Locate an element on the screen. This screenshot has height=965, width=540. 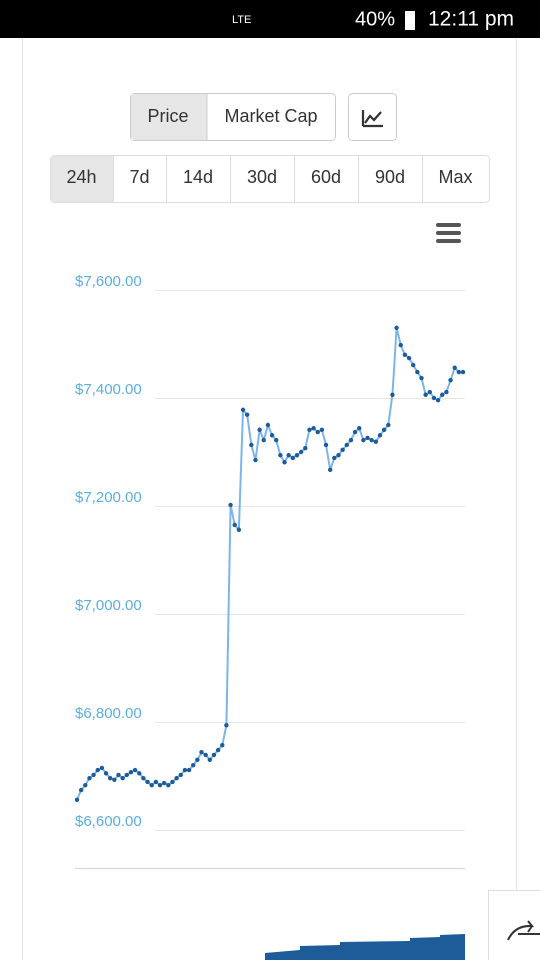
range-button: 24h is located at coordinates (81, 177).